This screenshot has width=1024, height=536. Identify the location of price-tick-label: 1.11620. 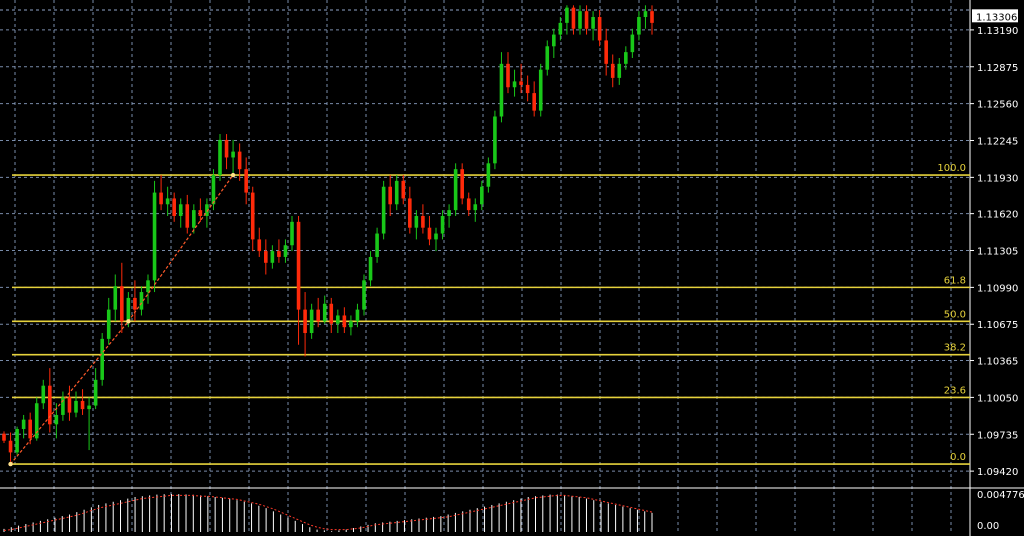
(997, 215).